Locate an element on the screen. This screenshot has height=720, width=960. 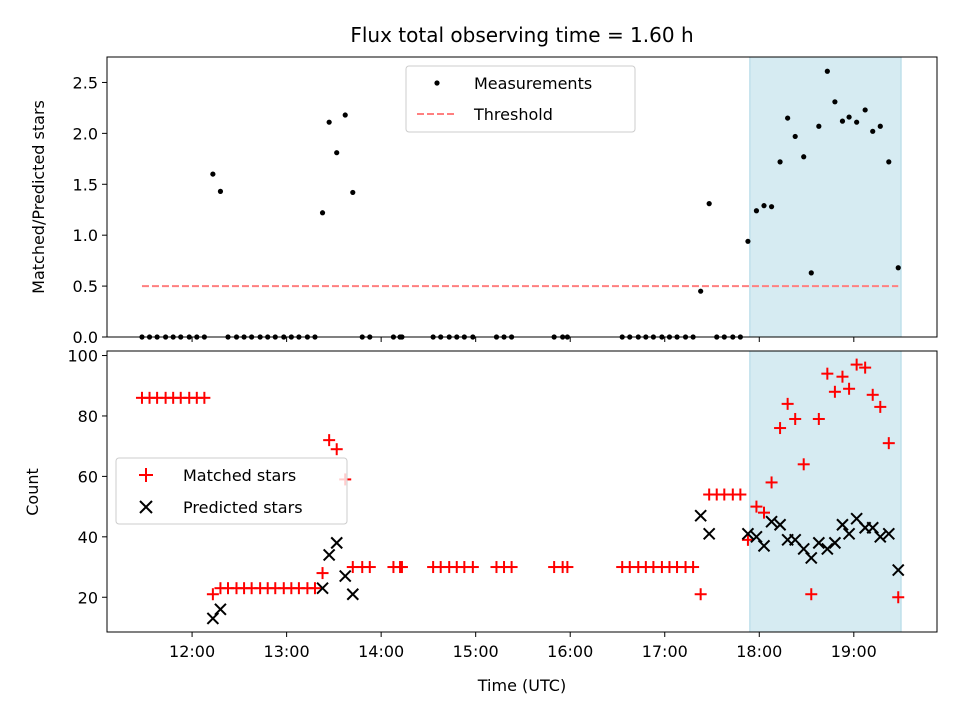
bottom-y-axis-label: Count is located at coordinates (32, 492).